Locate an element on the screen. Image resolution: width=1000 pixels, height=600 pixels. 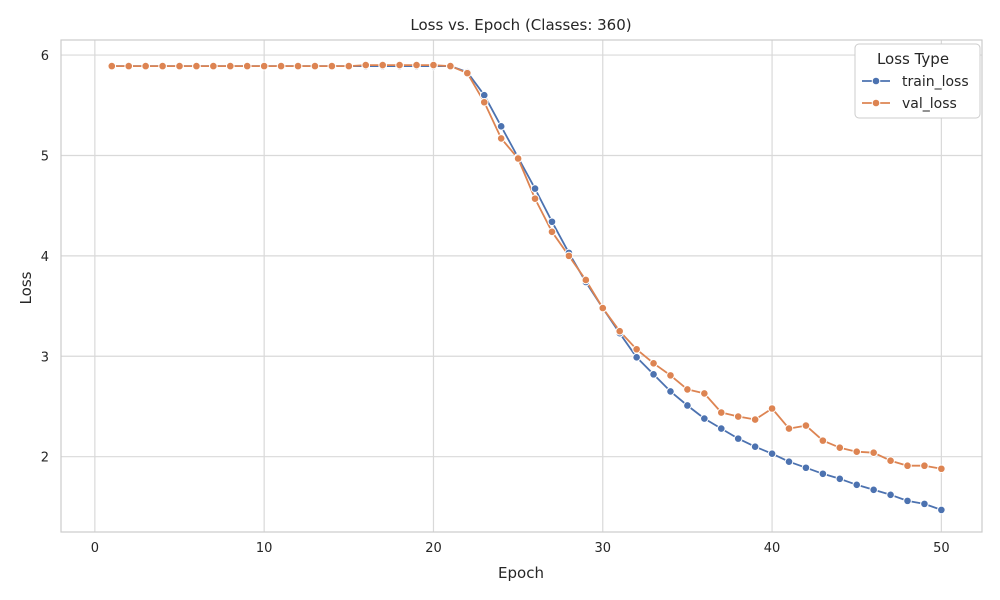
legend-title: Loss Type is located at coordinates (913, 59).